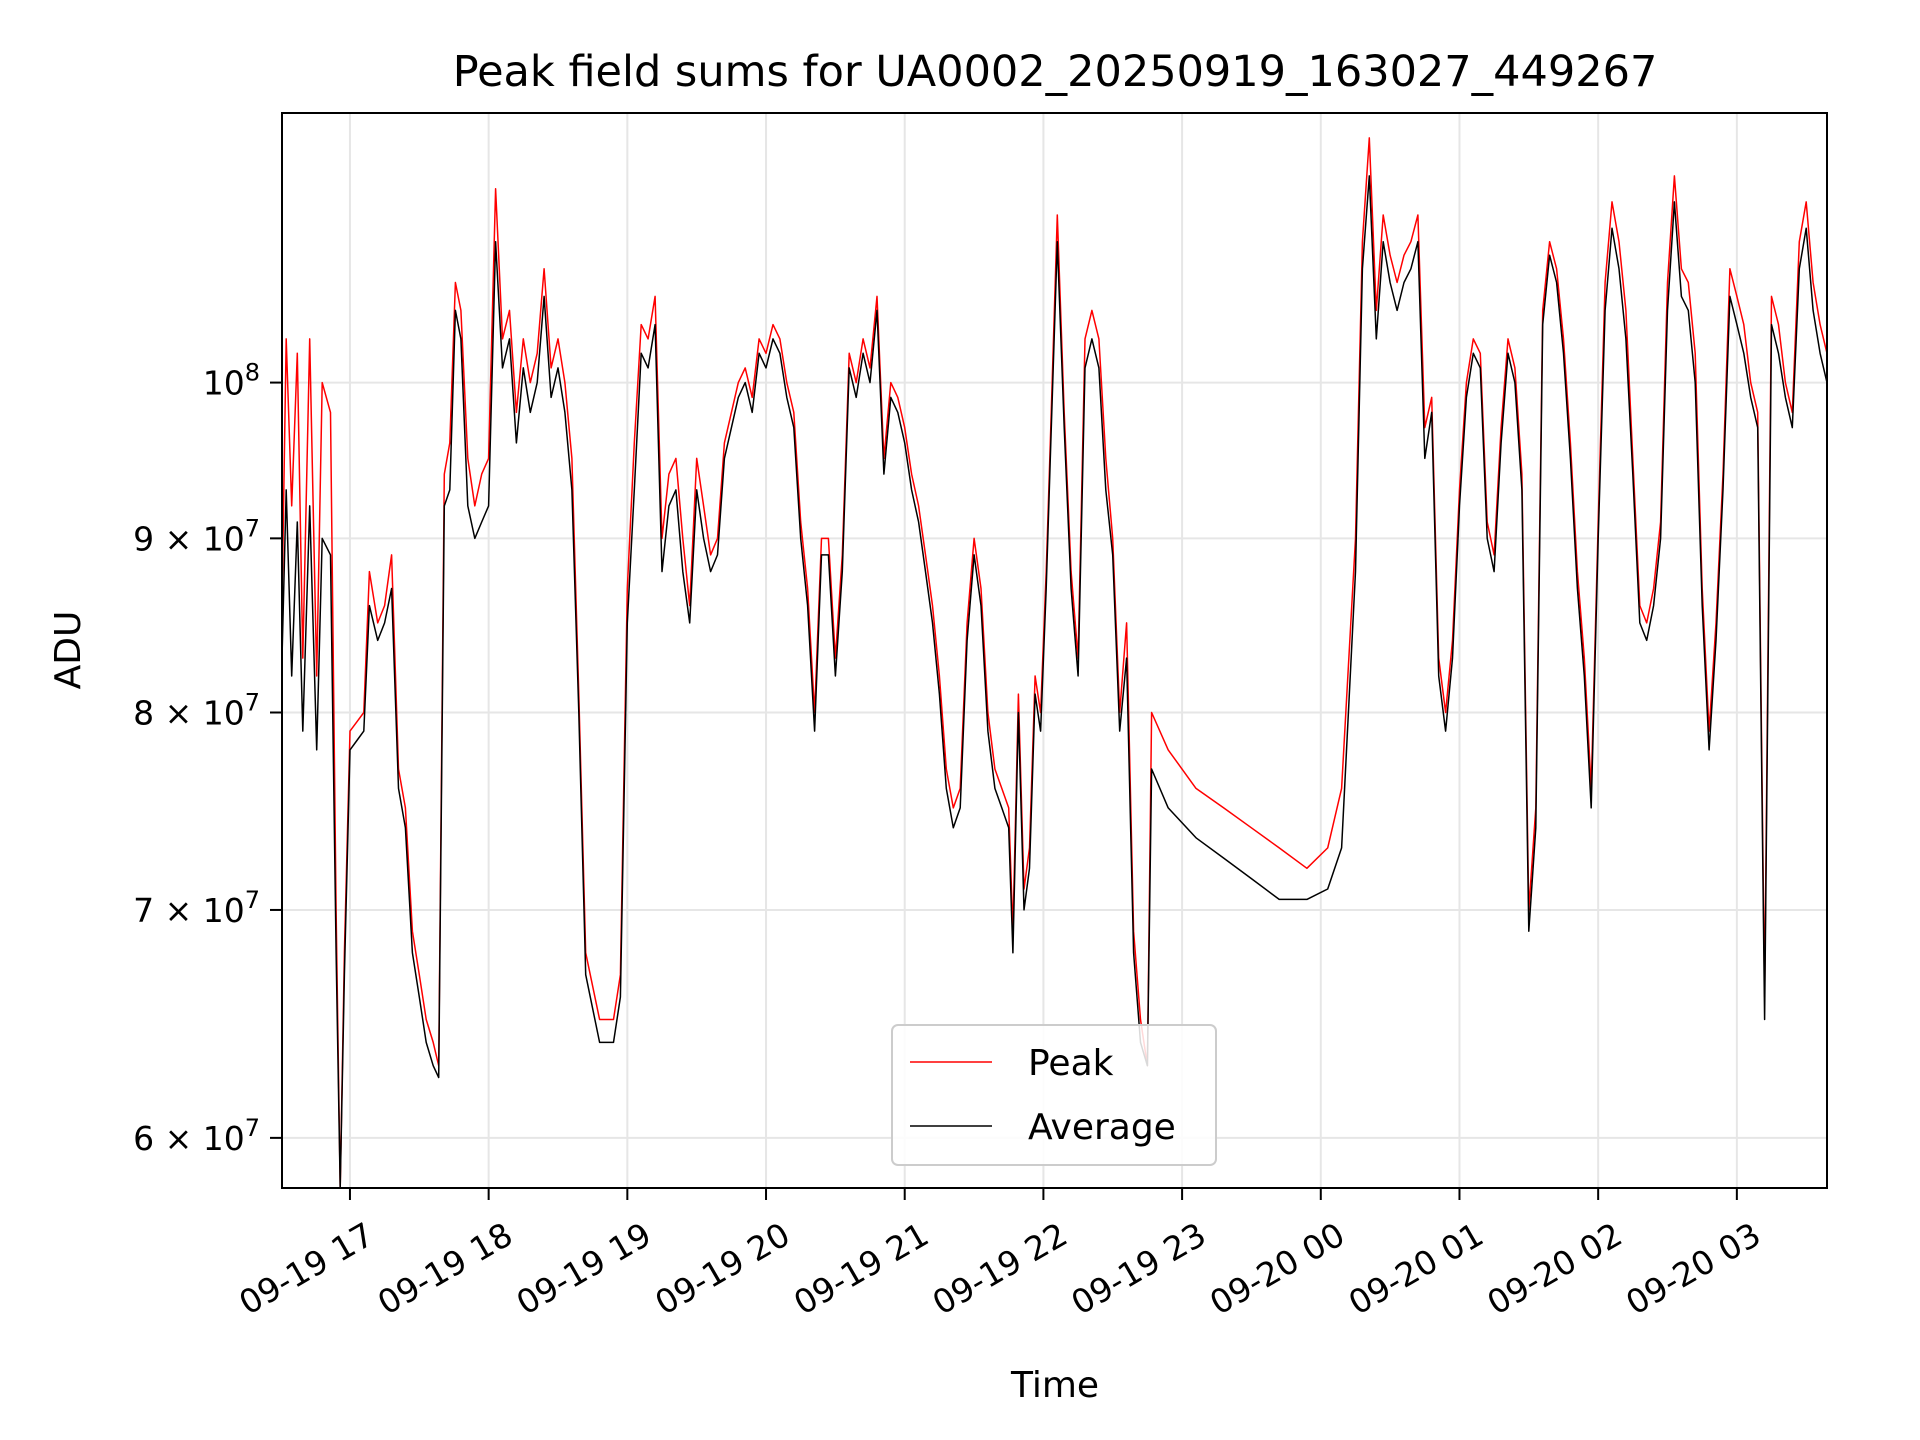 The width and height of the screenshot is (1920, 1440). I want to click on x-tick-label: 09-20 00, so click(1277, 1269).